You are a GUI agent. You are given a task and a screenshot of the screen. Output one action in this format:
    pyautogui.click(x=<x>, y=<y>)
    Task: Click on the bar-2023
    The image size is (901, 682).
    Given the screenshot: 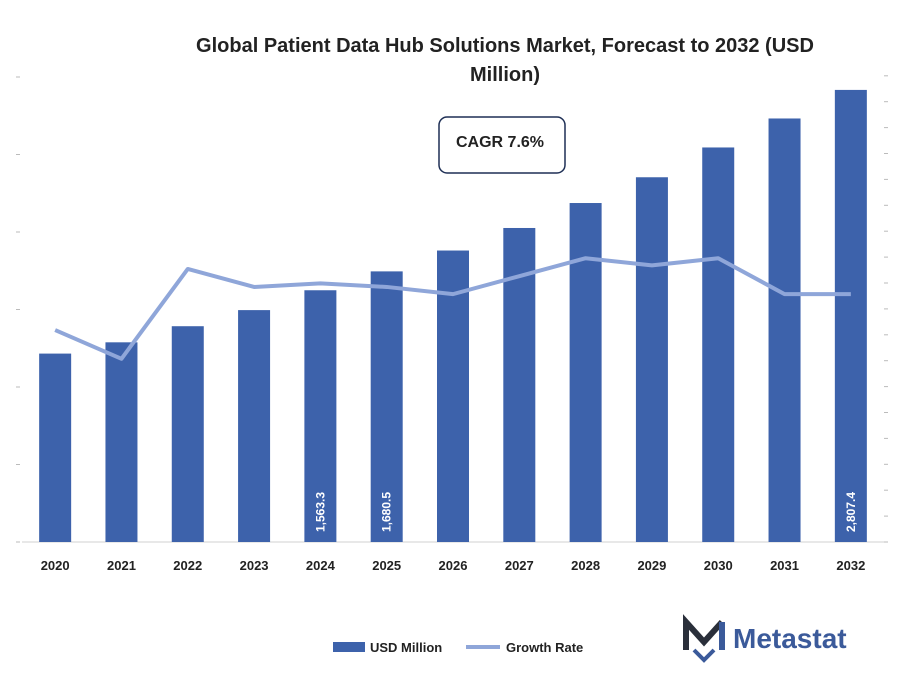 What is the action you would take?
    pyautogui.click(x=254, y=426)
    